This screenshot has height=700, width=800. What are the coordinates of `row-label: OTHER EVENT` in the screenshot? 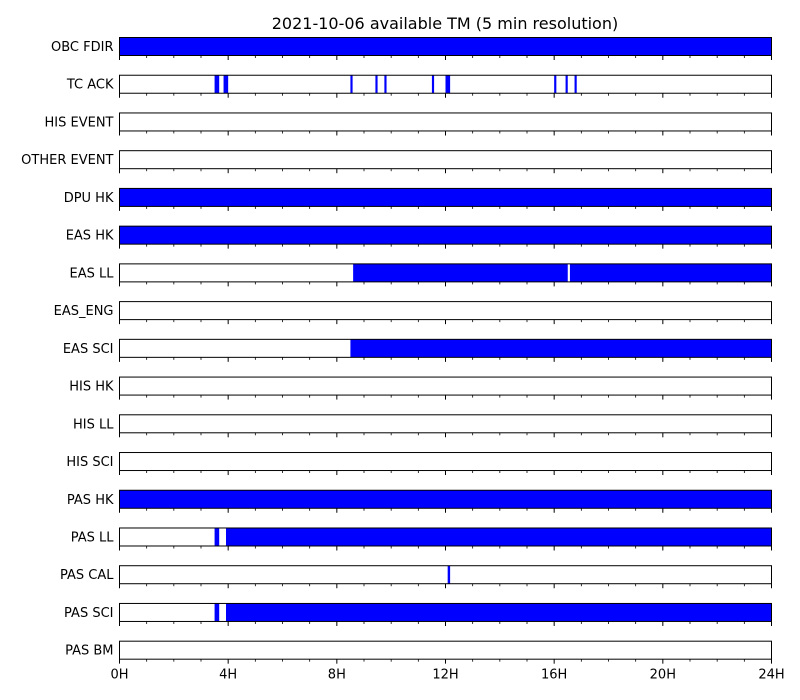 It's located at (67, 160).